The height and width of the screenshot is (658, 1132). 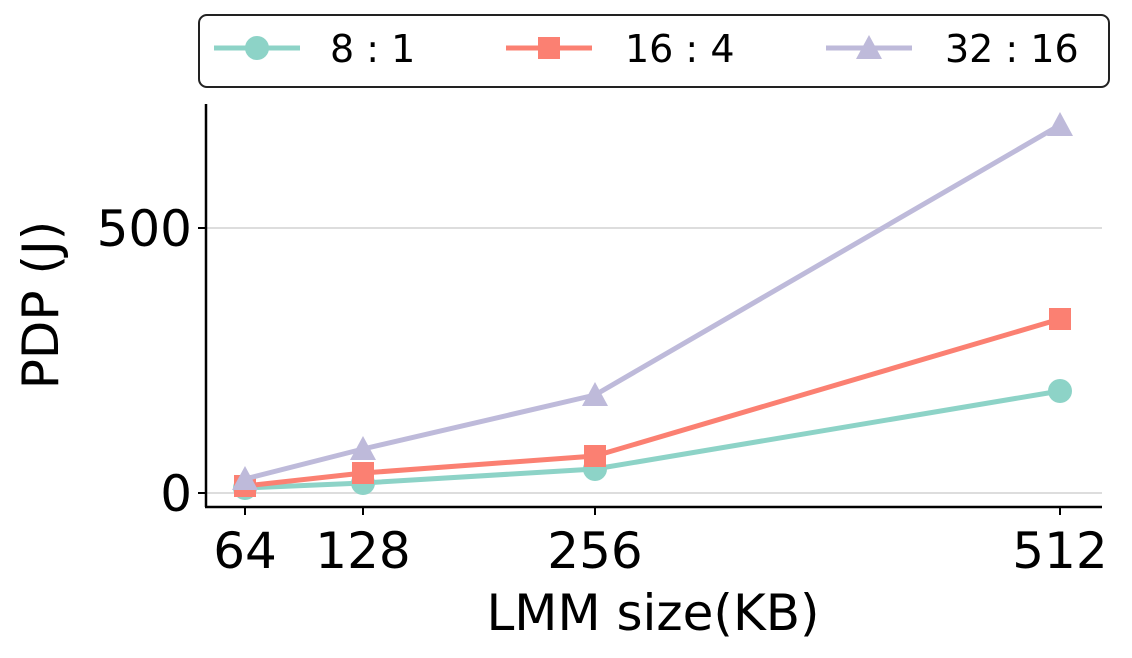 I want to click on legend-label: 16 : 4, so click(x=680, y=49).